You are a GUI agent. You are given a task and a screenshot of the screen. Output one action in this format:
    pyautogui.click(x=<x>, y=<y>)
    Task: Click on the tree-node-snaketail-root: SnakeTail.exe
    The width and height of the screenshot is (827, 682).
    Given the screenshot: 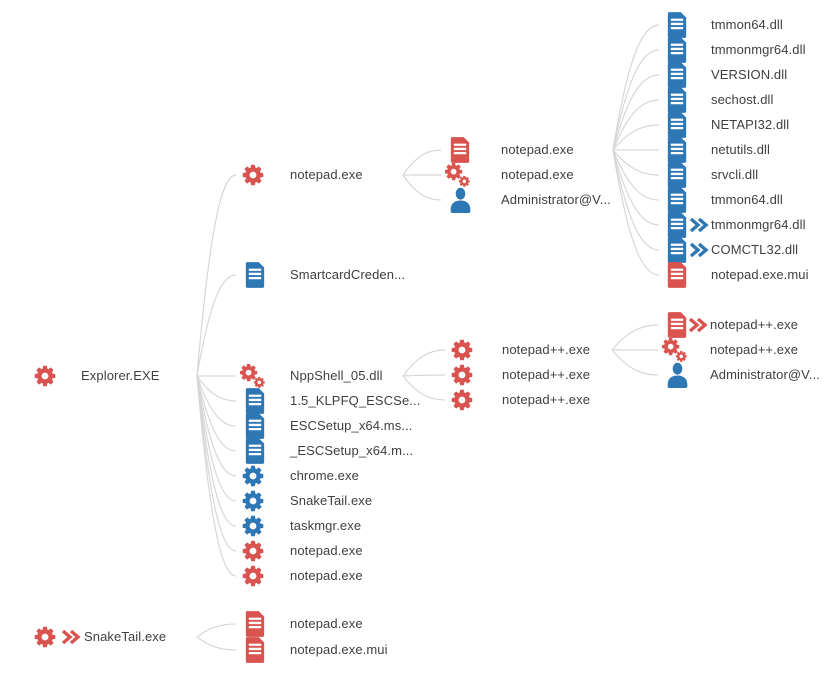 What is the action you would take?
    pyautogui.click(x=105, y=637)
    